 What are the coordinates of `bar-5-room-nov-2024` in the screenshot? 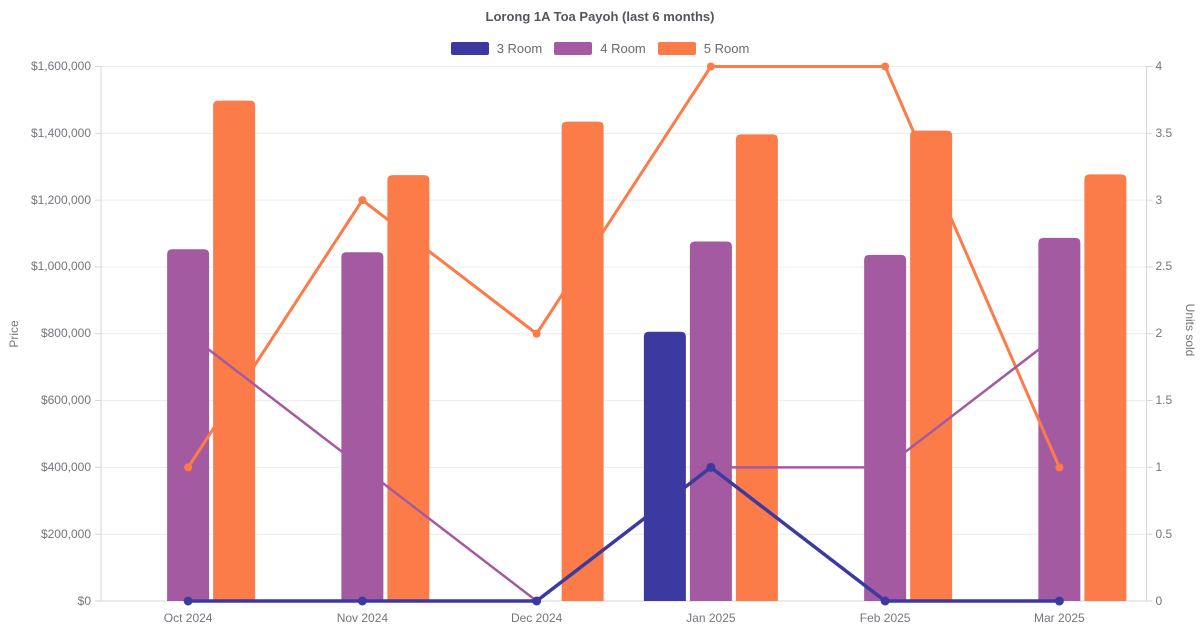 It's located at (408, 388).